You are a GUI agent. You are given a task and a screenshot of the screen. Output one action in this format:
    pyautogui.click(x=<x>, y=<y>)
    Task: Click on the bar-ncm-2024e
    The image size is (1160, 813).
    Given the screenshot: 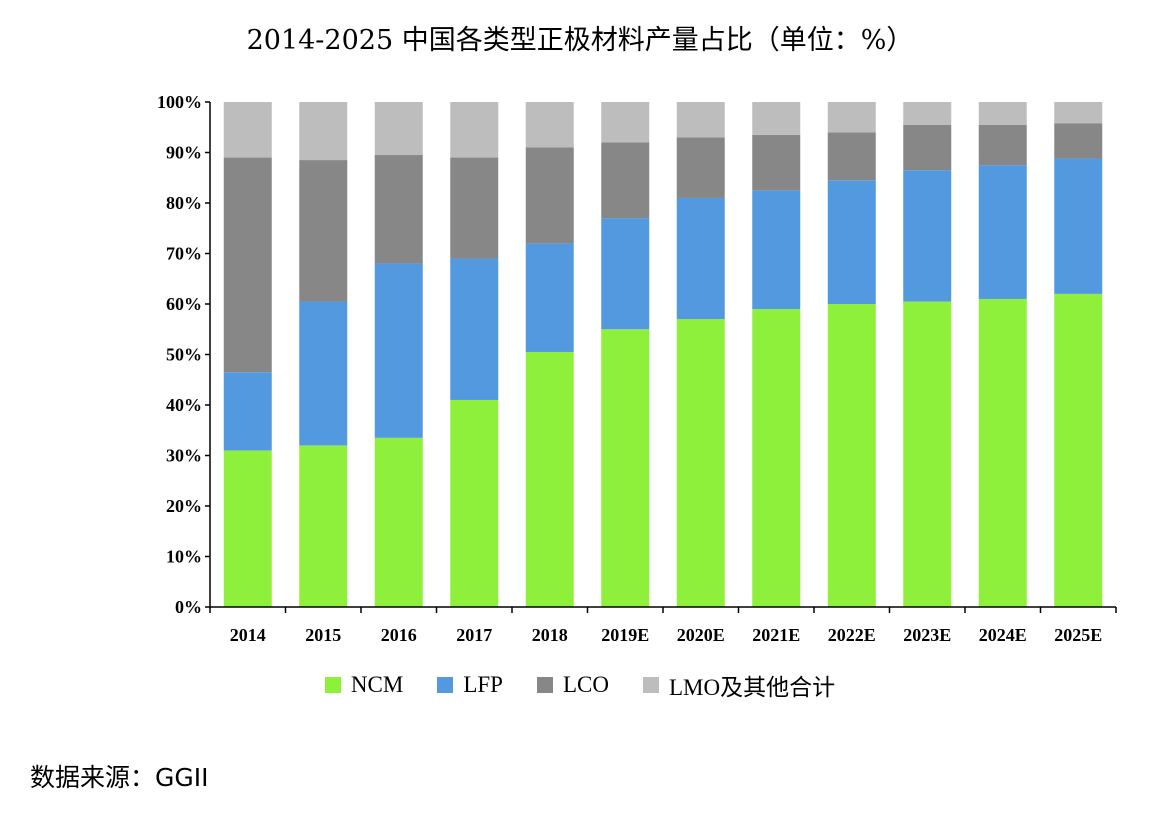 What is the action you would take?
    pyautogui.click(x=1002, y=452)
    